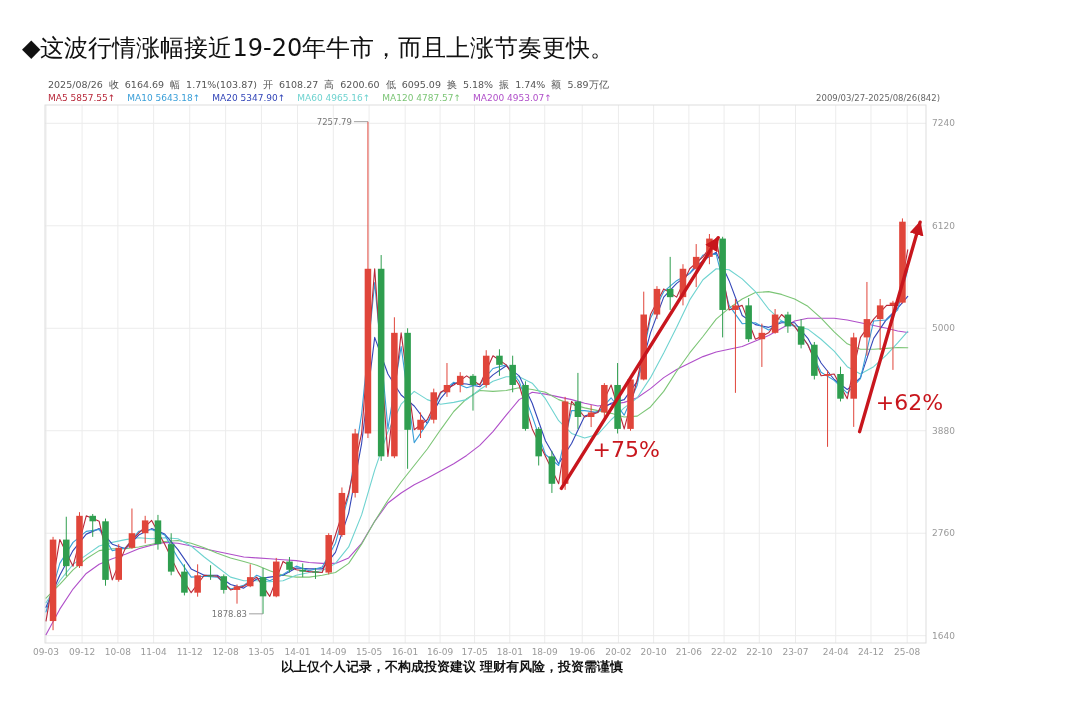  I want to click on x-tick-label: 14-01, so click(297, 652).